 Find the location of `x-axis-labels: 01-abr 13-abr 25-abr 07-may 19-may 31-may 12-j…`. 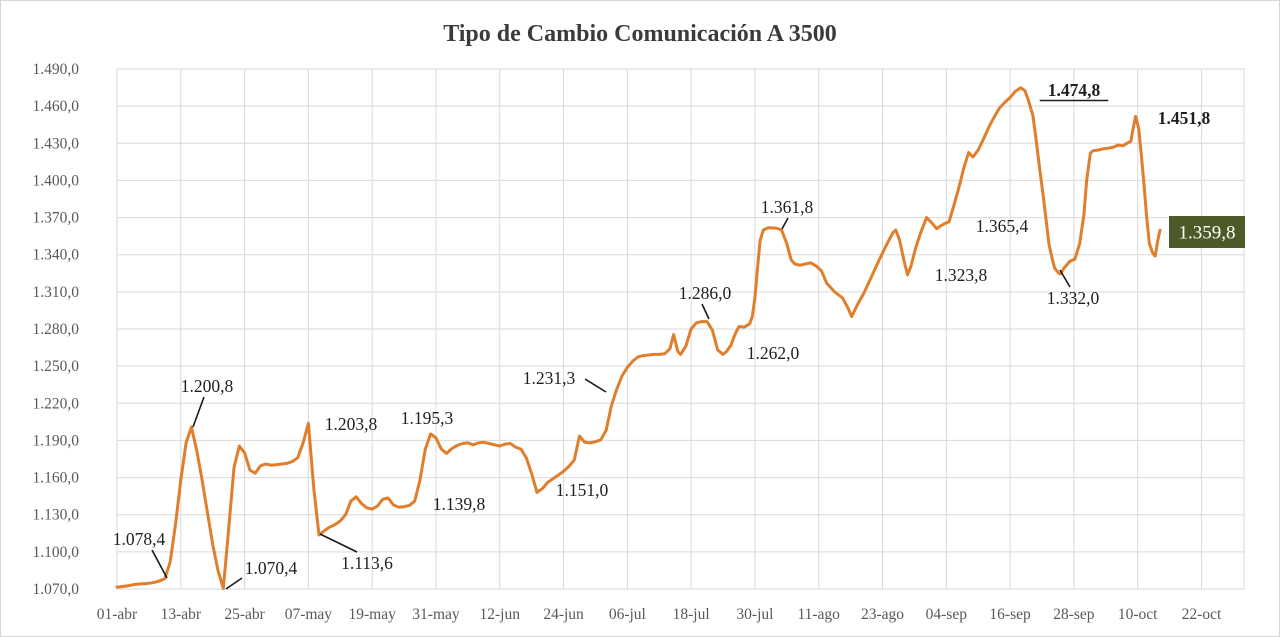

x-axis-labels: 01-abr 13-abr 25-abr 07-may 19-may 31-may 12-j… is located at coordinates (659, 614).